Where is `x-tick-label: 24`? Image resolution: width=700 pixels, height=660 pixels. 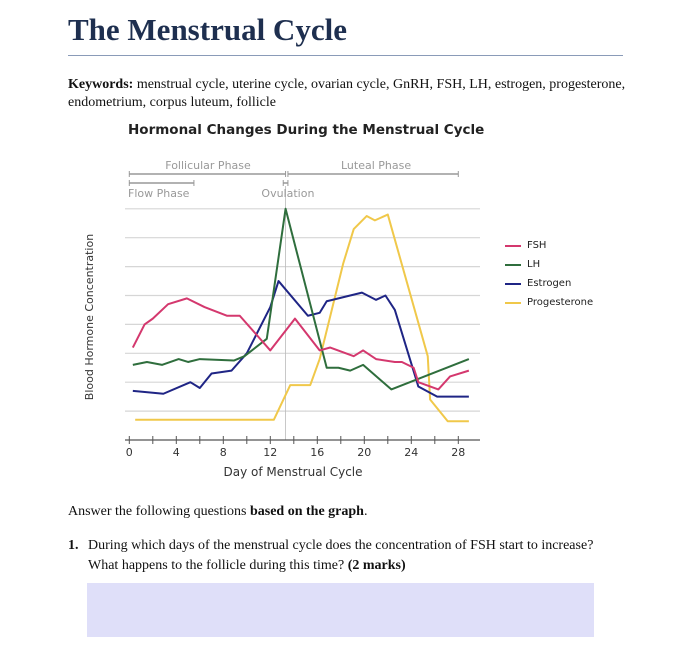 x-tick-label: 24 is located at coordinates (411, 452).